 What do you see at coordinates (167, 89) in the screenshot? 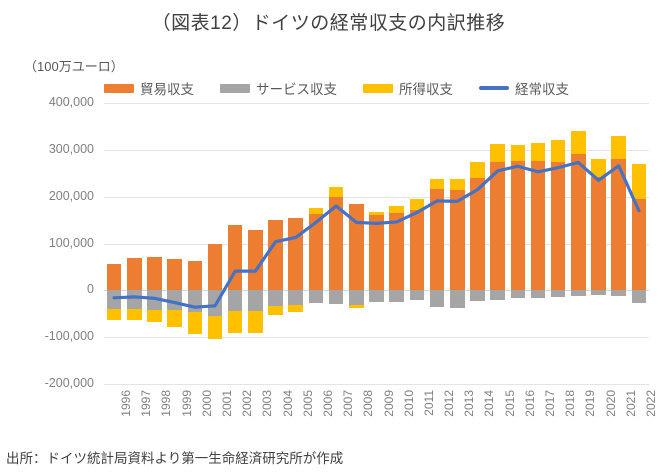
I see `legend-label: 貿易収支` at bounding box center [167, 89].